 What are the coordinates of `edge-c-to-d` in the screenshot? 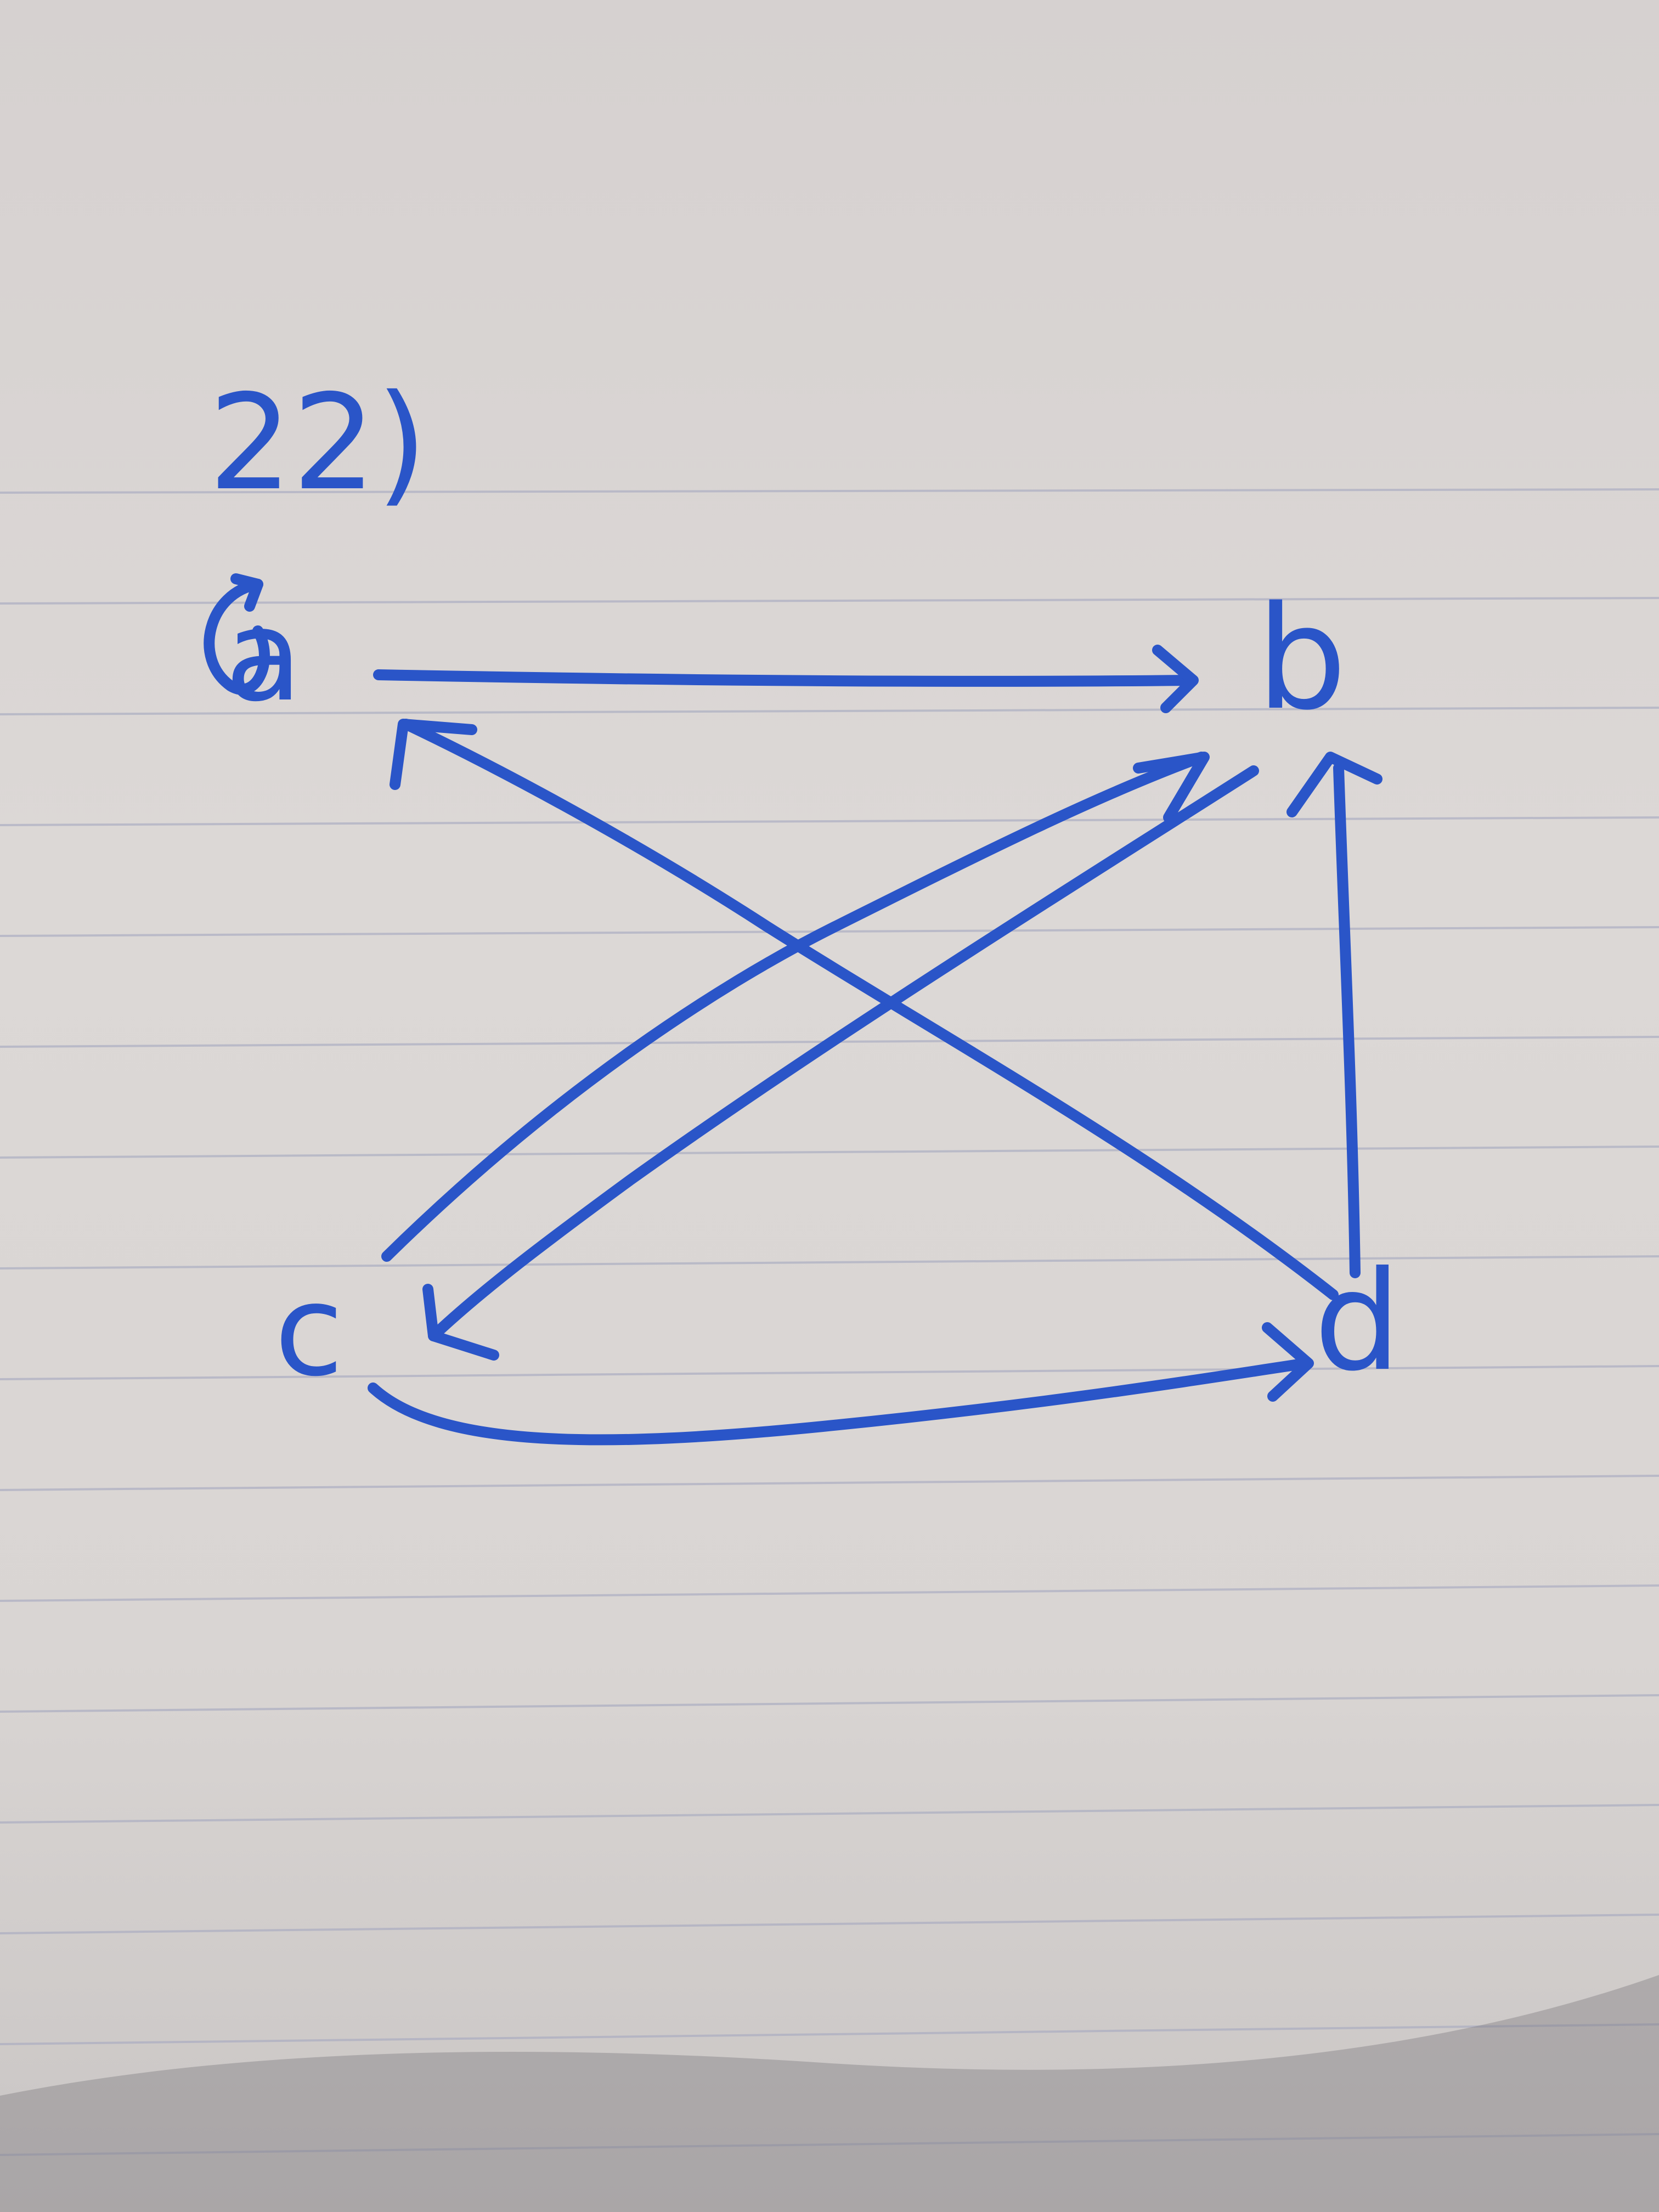 It's located at (840, 1402).